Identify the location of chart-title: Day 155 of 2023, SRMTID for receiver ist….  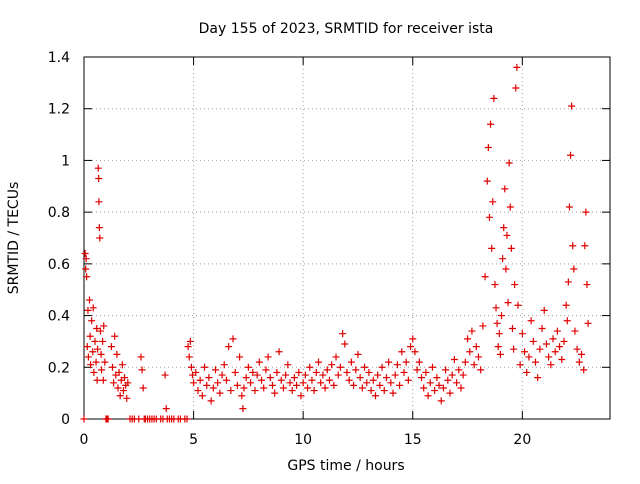
(346, 29).